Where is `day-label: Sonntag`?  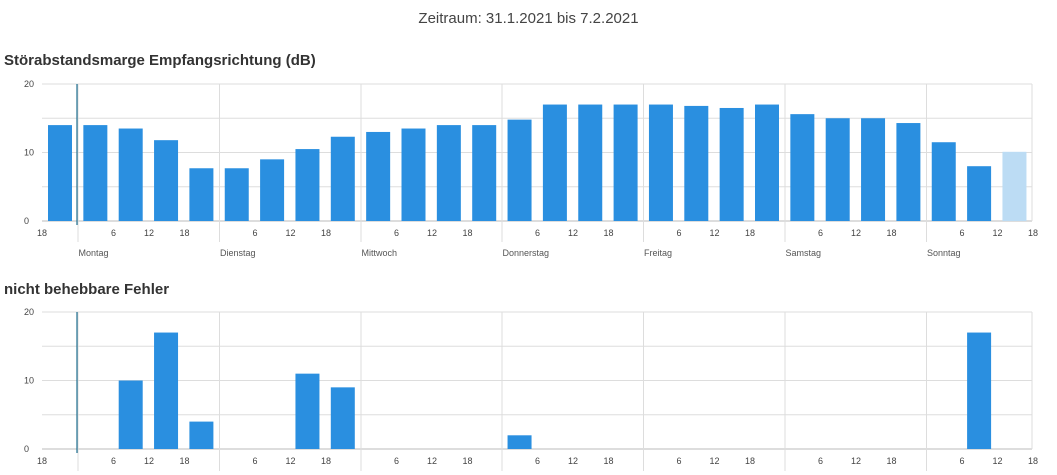
day-label: Sonntag is located at coordinates (944, 253).